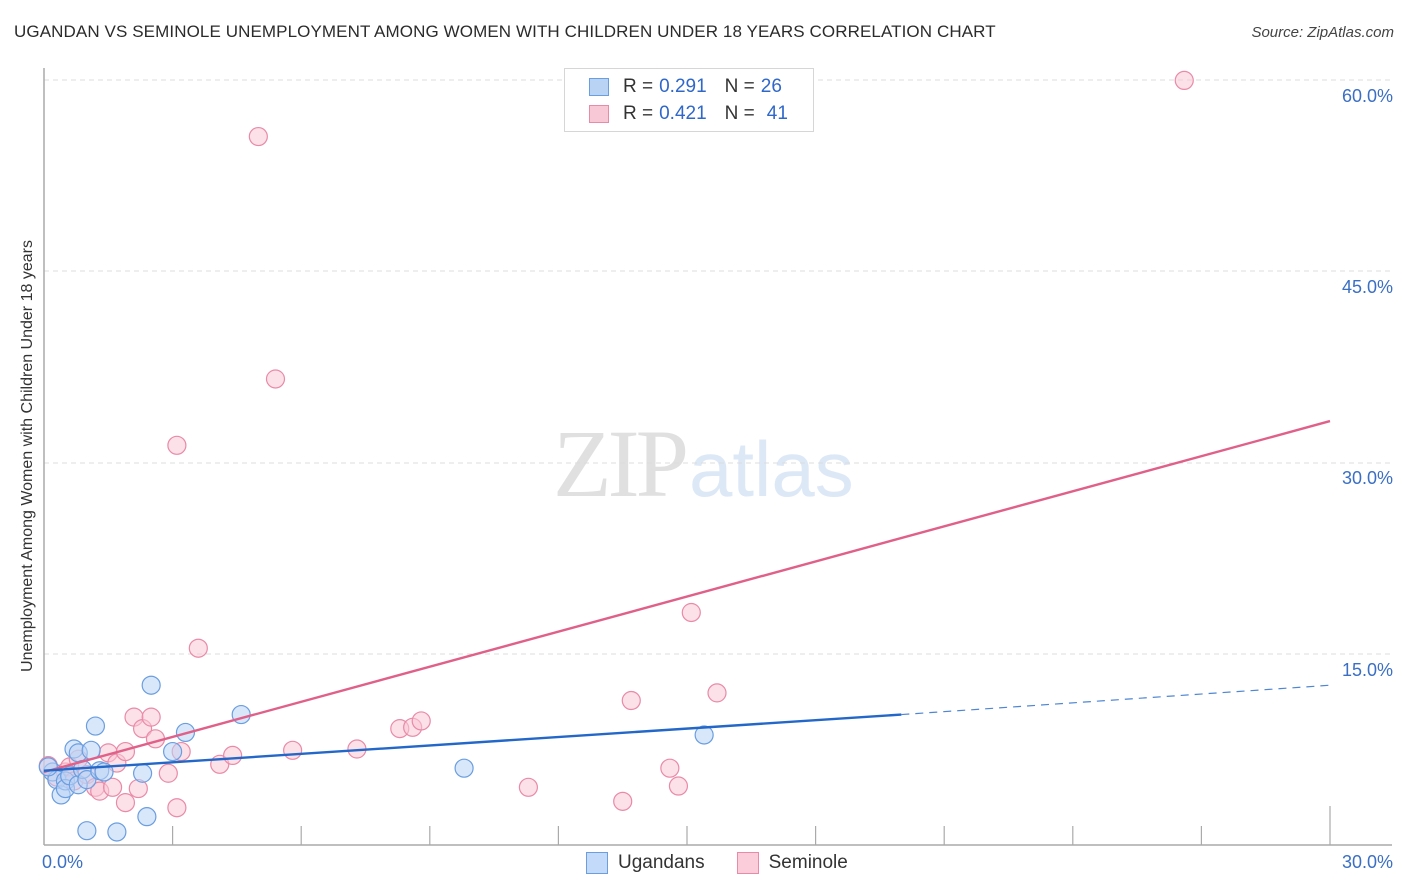  What do you see at coordinates (1367, 862) in the screenshot?
I see `x-tick-30: 30.0%` at bounding box center [1367, 862].